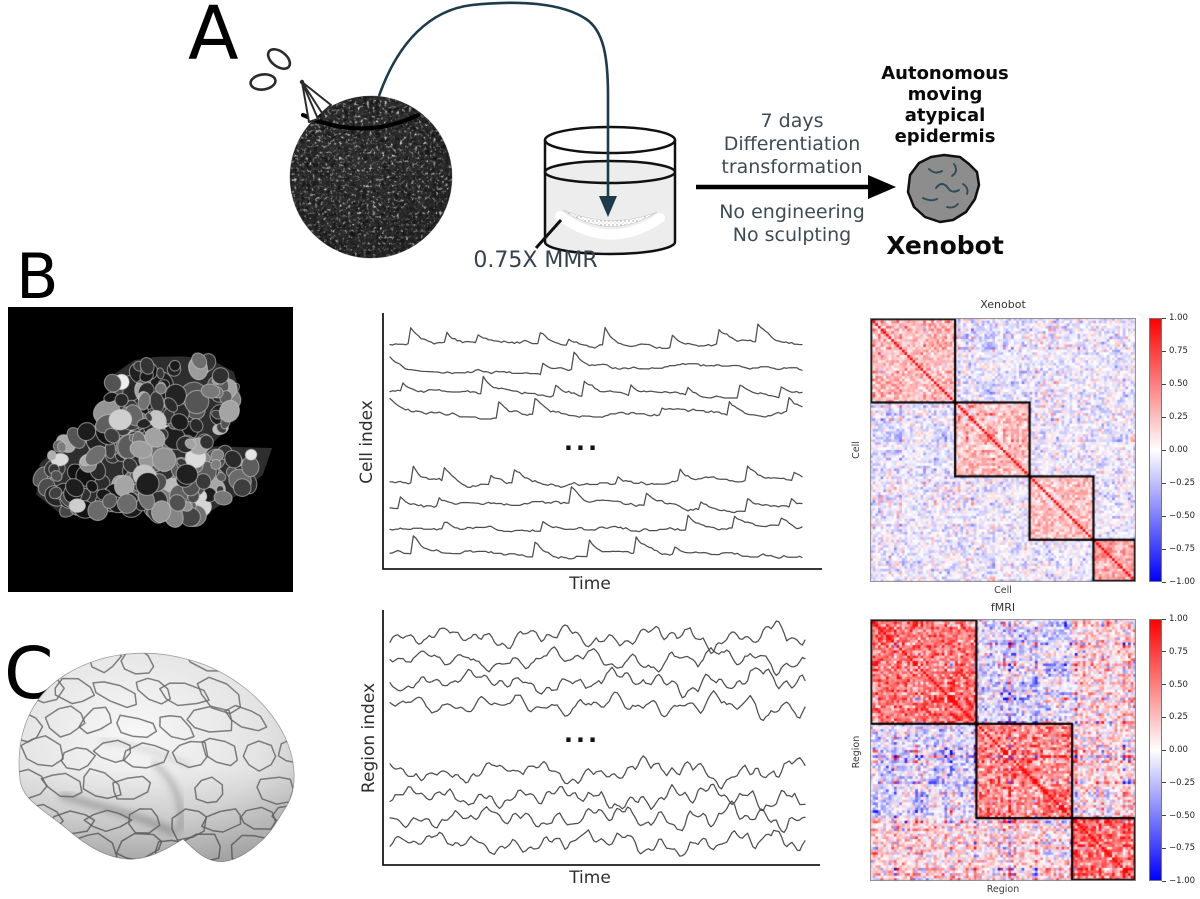  Describe the element at coordinates (548, 234) in the screenshot. I see `label-pointer-line` at that location.